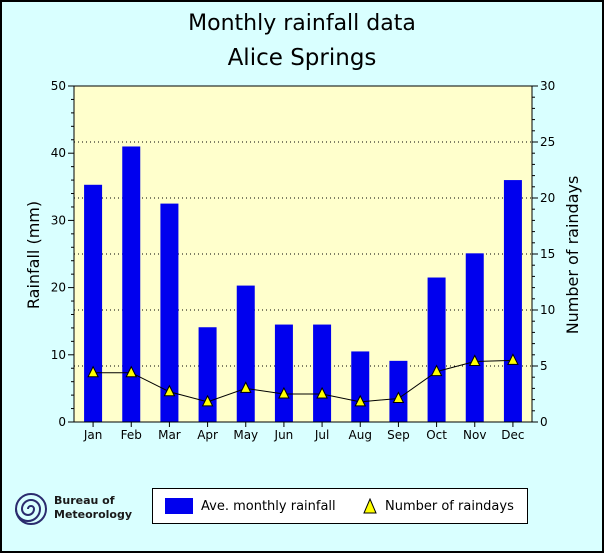 Image resolution: width=604 pixels, height=553 pixels. What do you see at coordinates (93, 371) in the screenshot?
I see `raindays-marker-jan` at bounding box center [93, 371].